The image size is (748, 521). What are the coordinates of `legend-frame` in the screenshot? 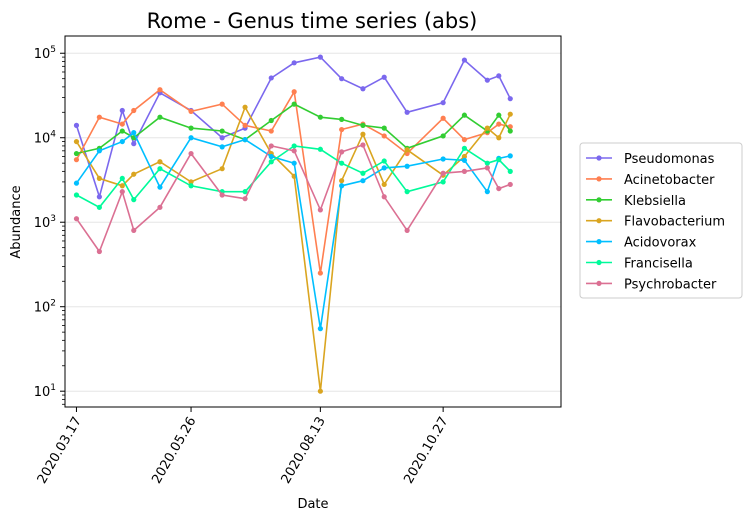 It's located at (661, 220).